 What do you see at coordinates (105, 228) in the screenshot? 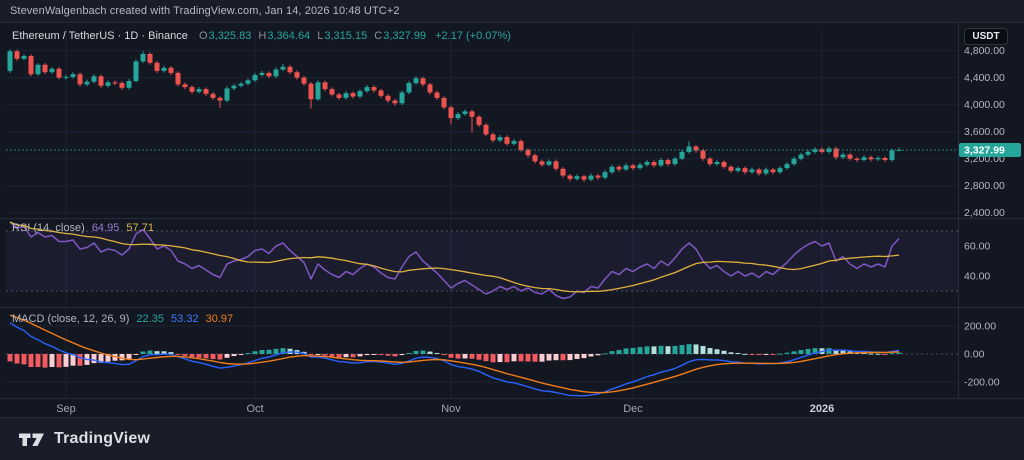
I see `rsi-value: 64.95` at bounding box center [105, 228].